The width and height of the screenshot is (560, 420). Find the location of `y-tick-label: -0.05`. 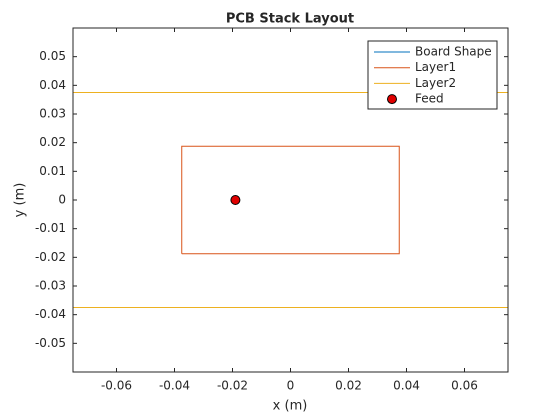

y-tick-label: -0.05 is located at coordinates (50, 343).